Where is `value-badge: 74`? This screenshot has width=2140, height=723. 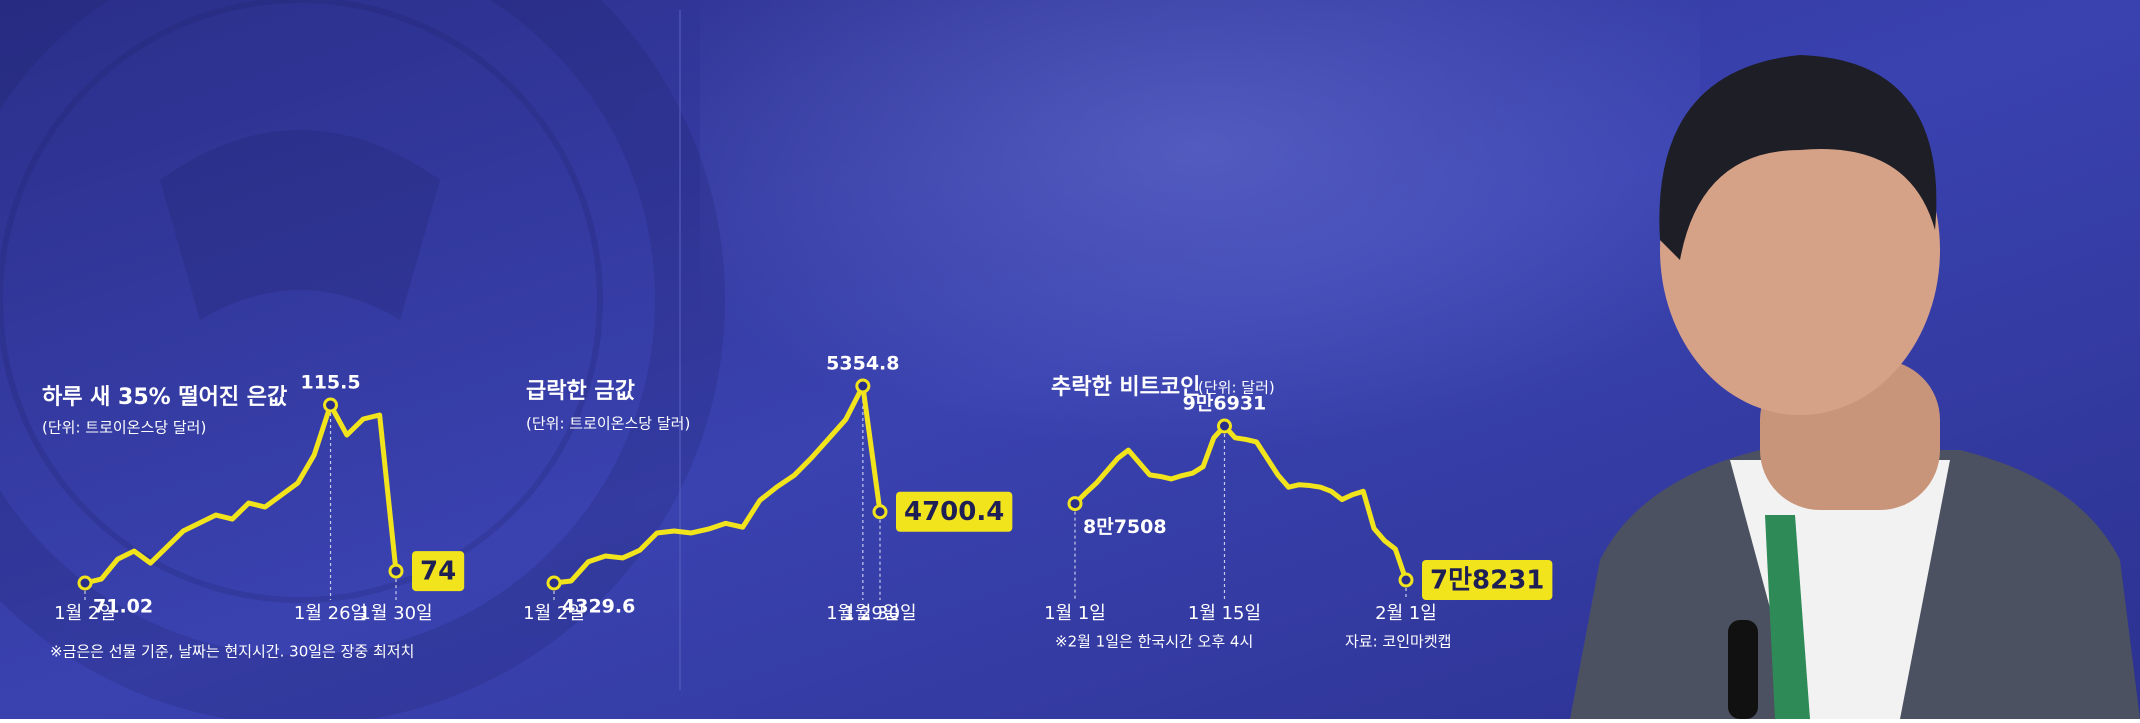
value-badge: 74 is located at coordinates (438, 571).